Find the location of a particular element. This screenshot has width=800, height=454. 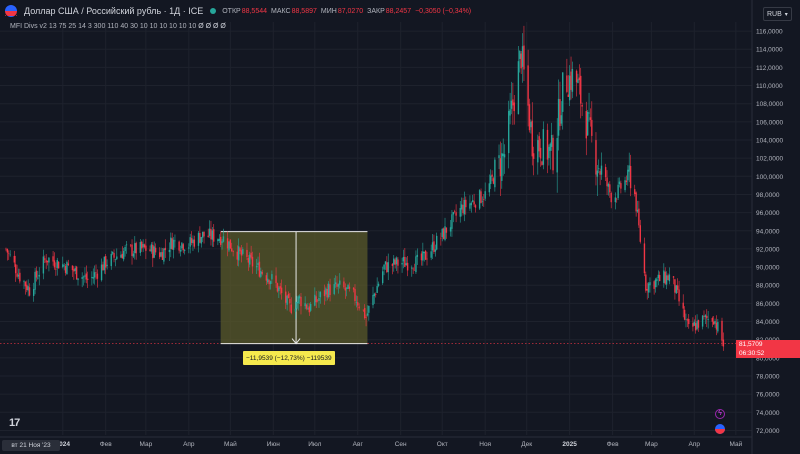

x-tick-label: Май is located at coordinates (735, 444).